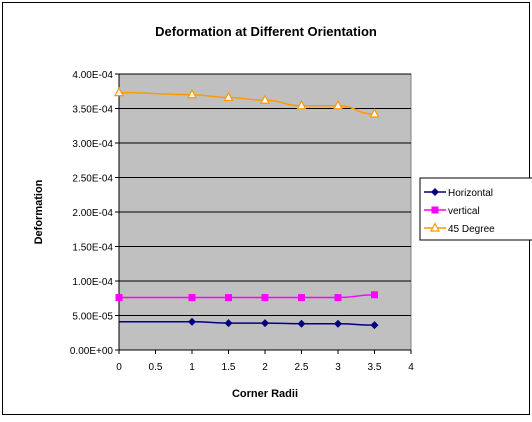  What do you see at coordinates (92, 75) in the screenshot?
I see `y-tick-label: 4.00E-04` at bounding box center [92, 75].